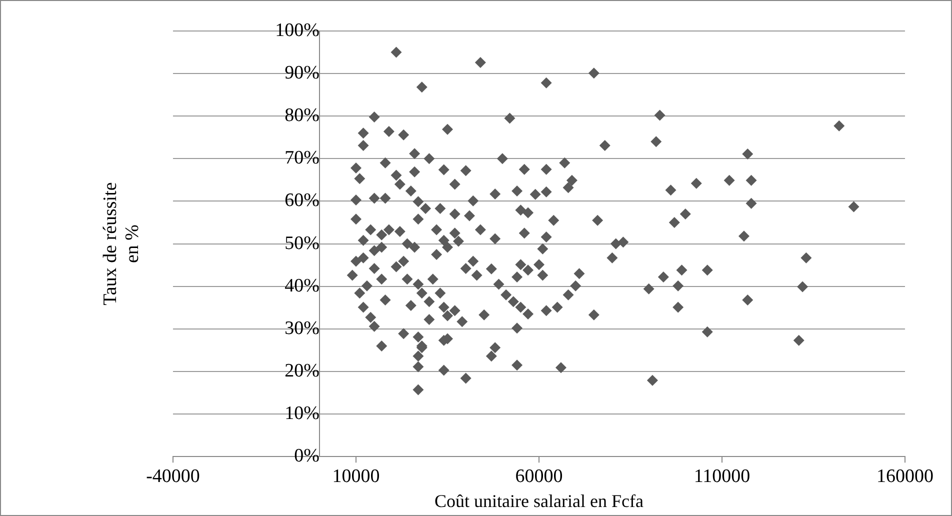  I want to click on y-tick-label: 30%, so click(302, 328).